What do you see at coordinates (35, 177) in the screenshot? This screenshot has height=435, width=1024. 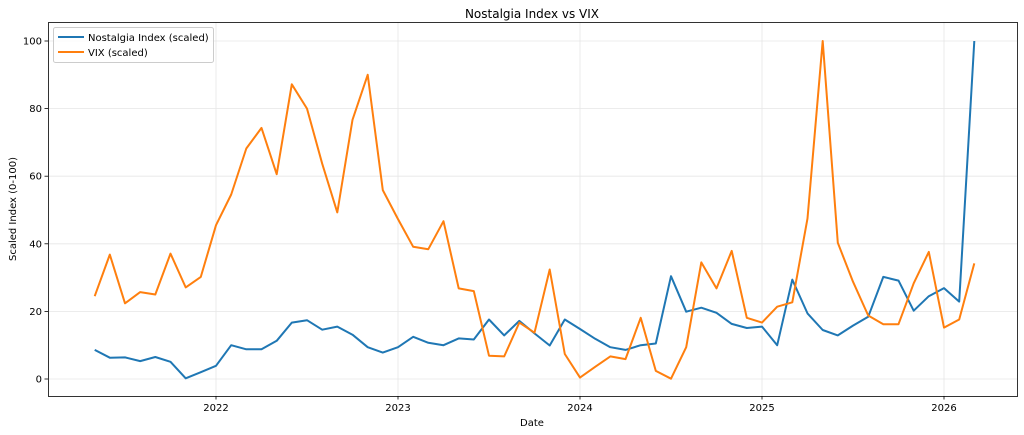 I see `y-tick-label: 60` at bounding box center [35, 177].